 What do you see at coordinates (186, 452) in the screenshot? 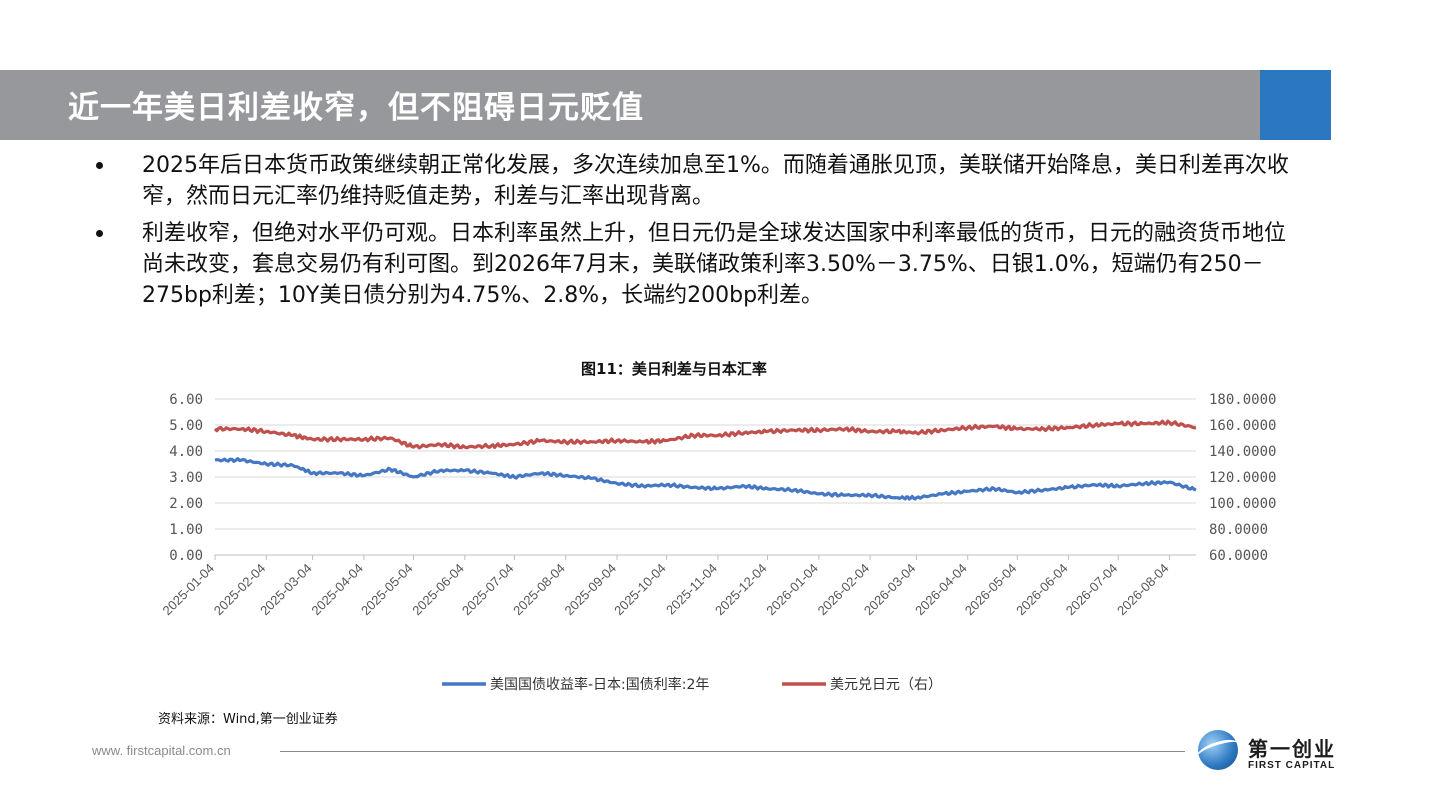
I see `y-left-tick-label: 4.00` at bounding box center [186, 452].